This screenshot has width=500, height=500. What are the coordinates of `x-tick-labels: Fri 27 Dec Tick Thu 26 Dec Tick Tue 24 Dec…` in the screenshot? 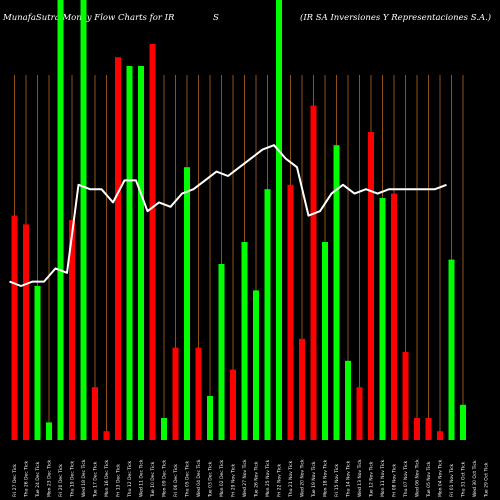 It's located at (251, 478).